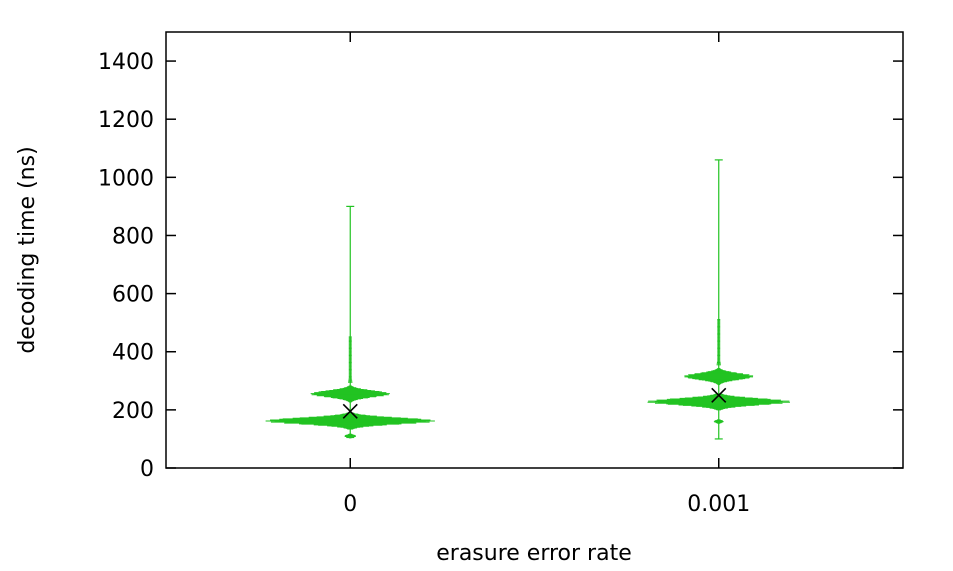 Image resolution: width=953 pixels, height=571 pixels. Describe the element at coordinates (133, 236) in the screenshot. I see `y-tick-label: 800` at that location.